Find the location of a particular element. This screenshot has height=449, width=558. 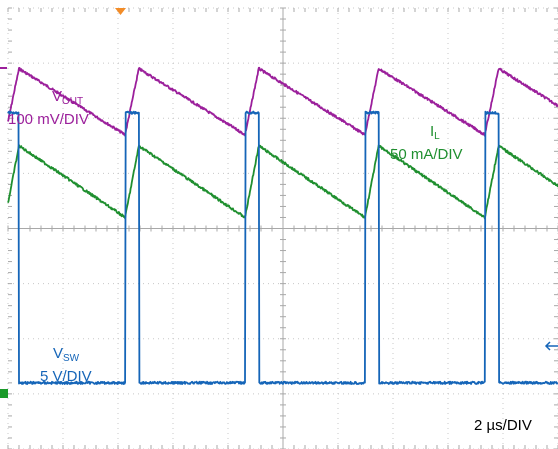

il-scale-label: 50 mA/DIV is located at coordinates (426, 154).